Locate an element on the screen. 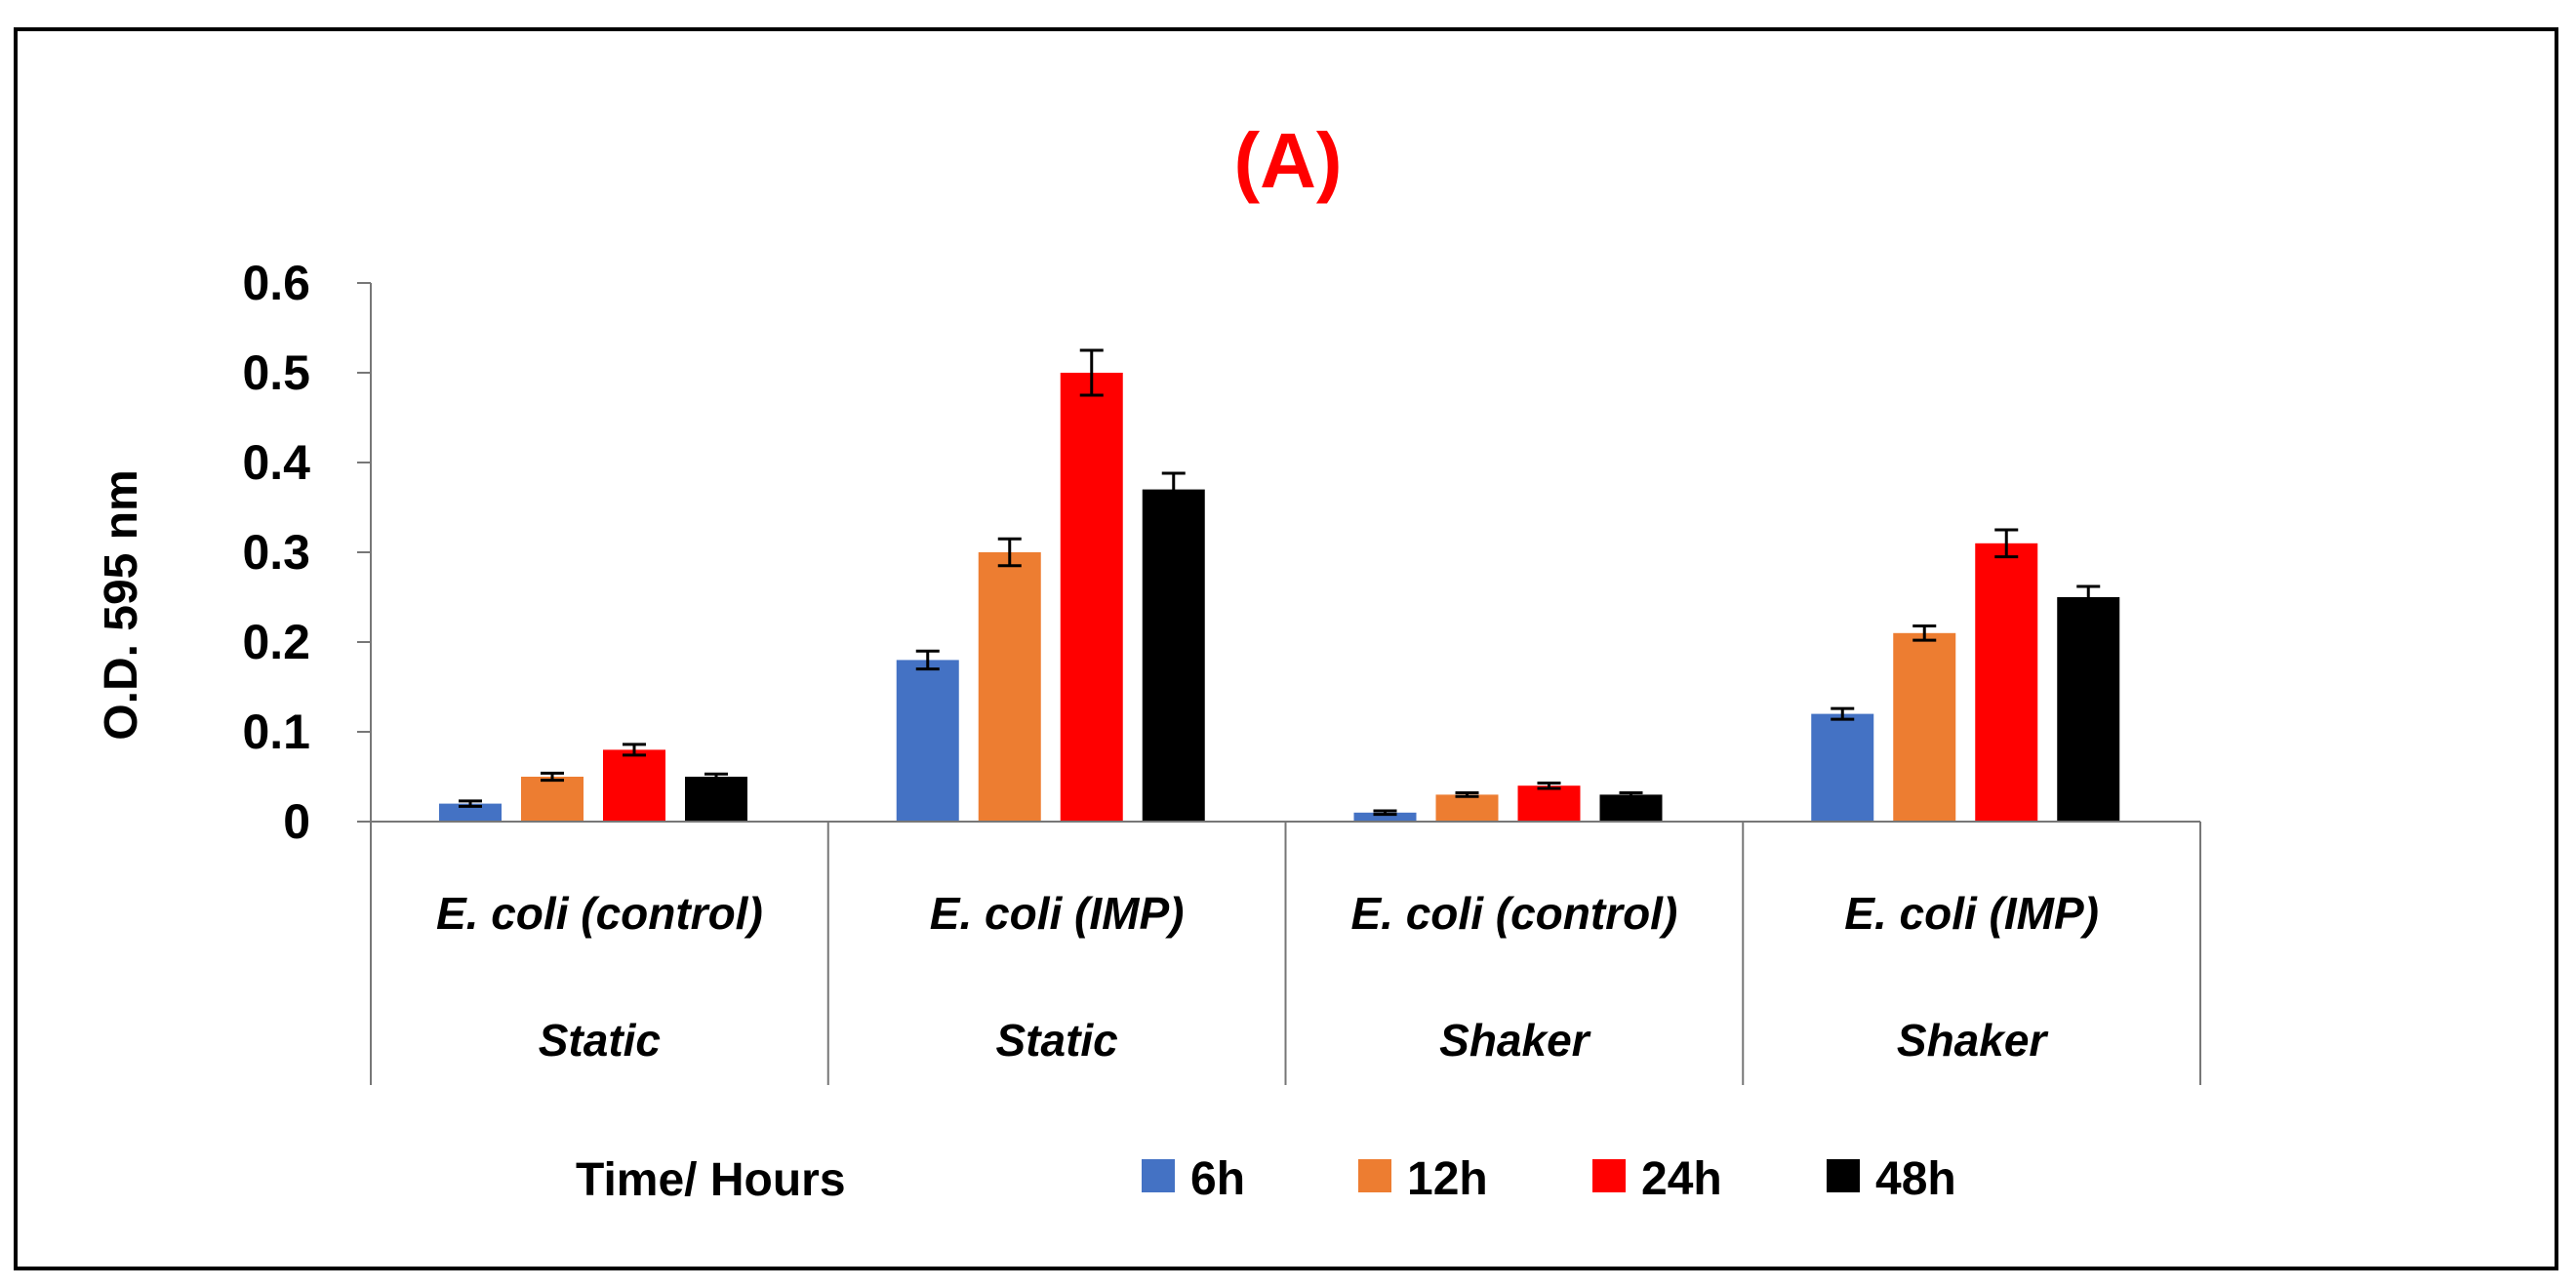 The image size is (2576, 1288). legend-item-48h: 48h is located at coordinates (1891, 1179).